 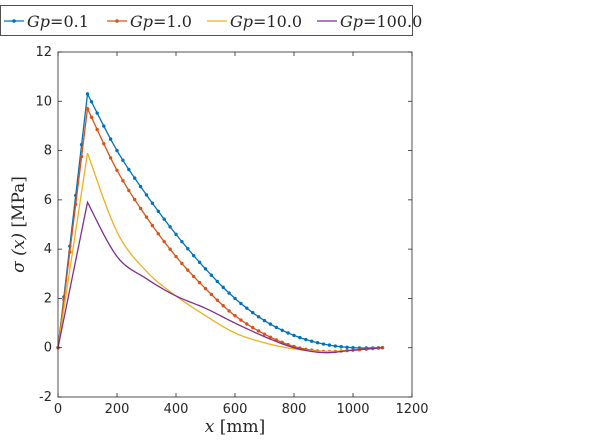 I want to click on y-tick-label: 0, so click(x=48, y=348).